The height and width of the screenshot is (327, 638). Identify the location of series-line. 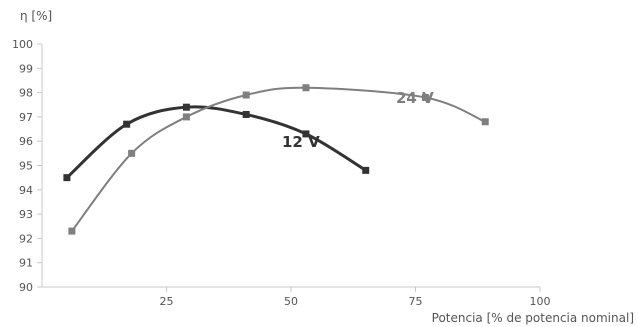
(216, 142).